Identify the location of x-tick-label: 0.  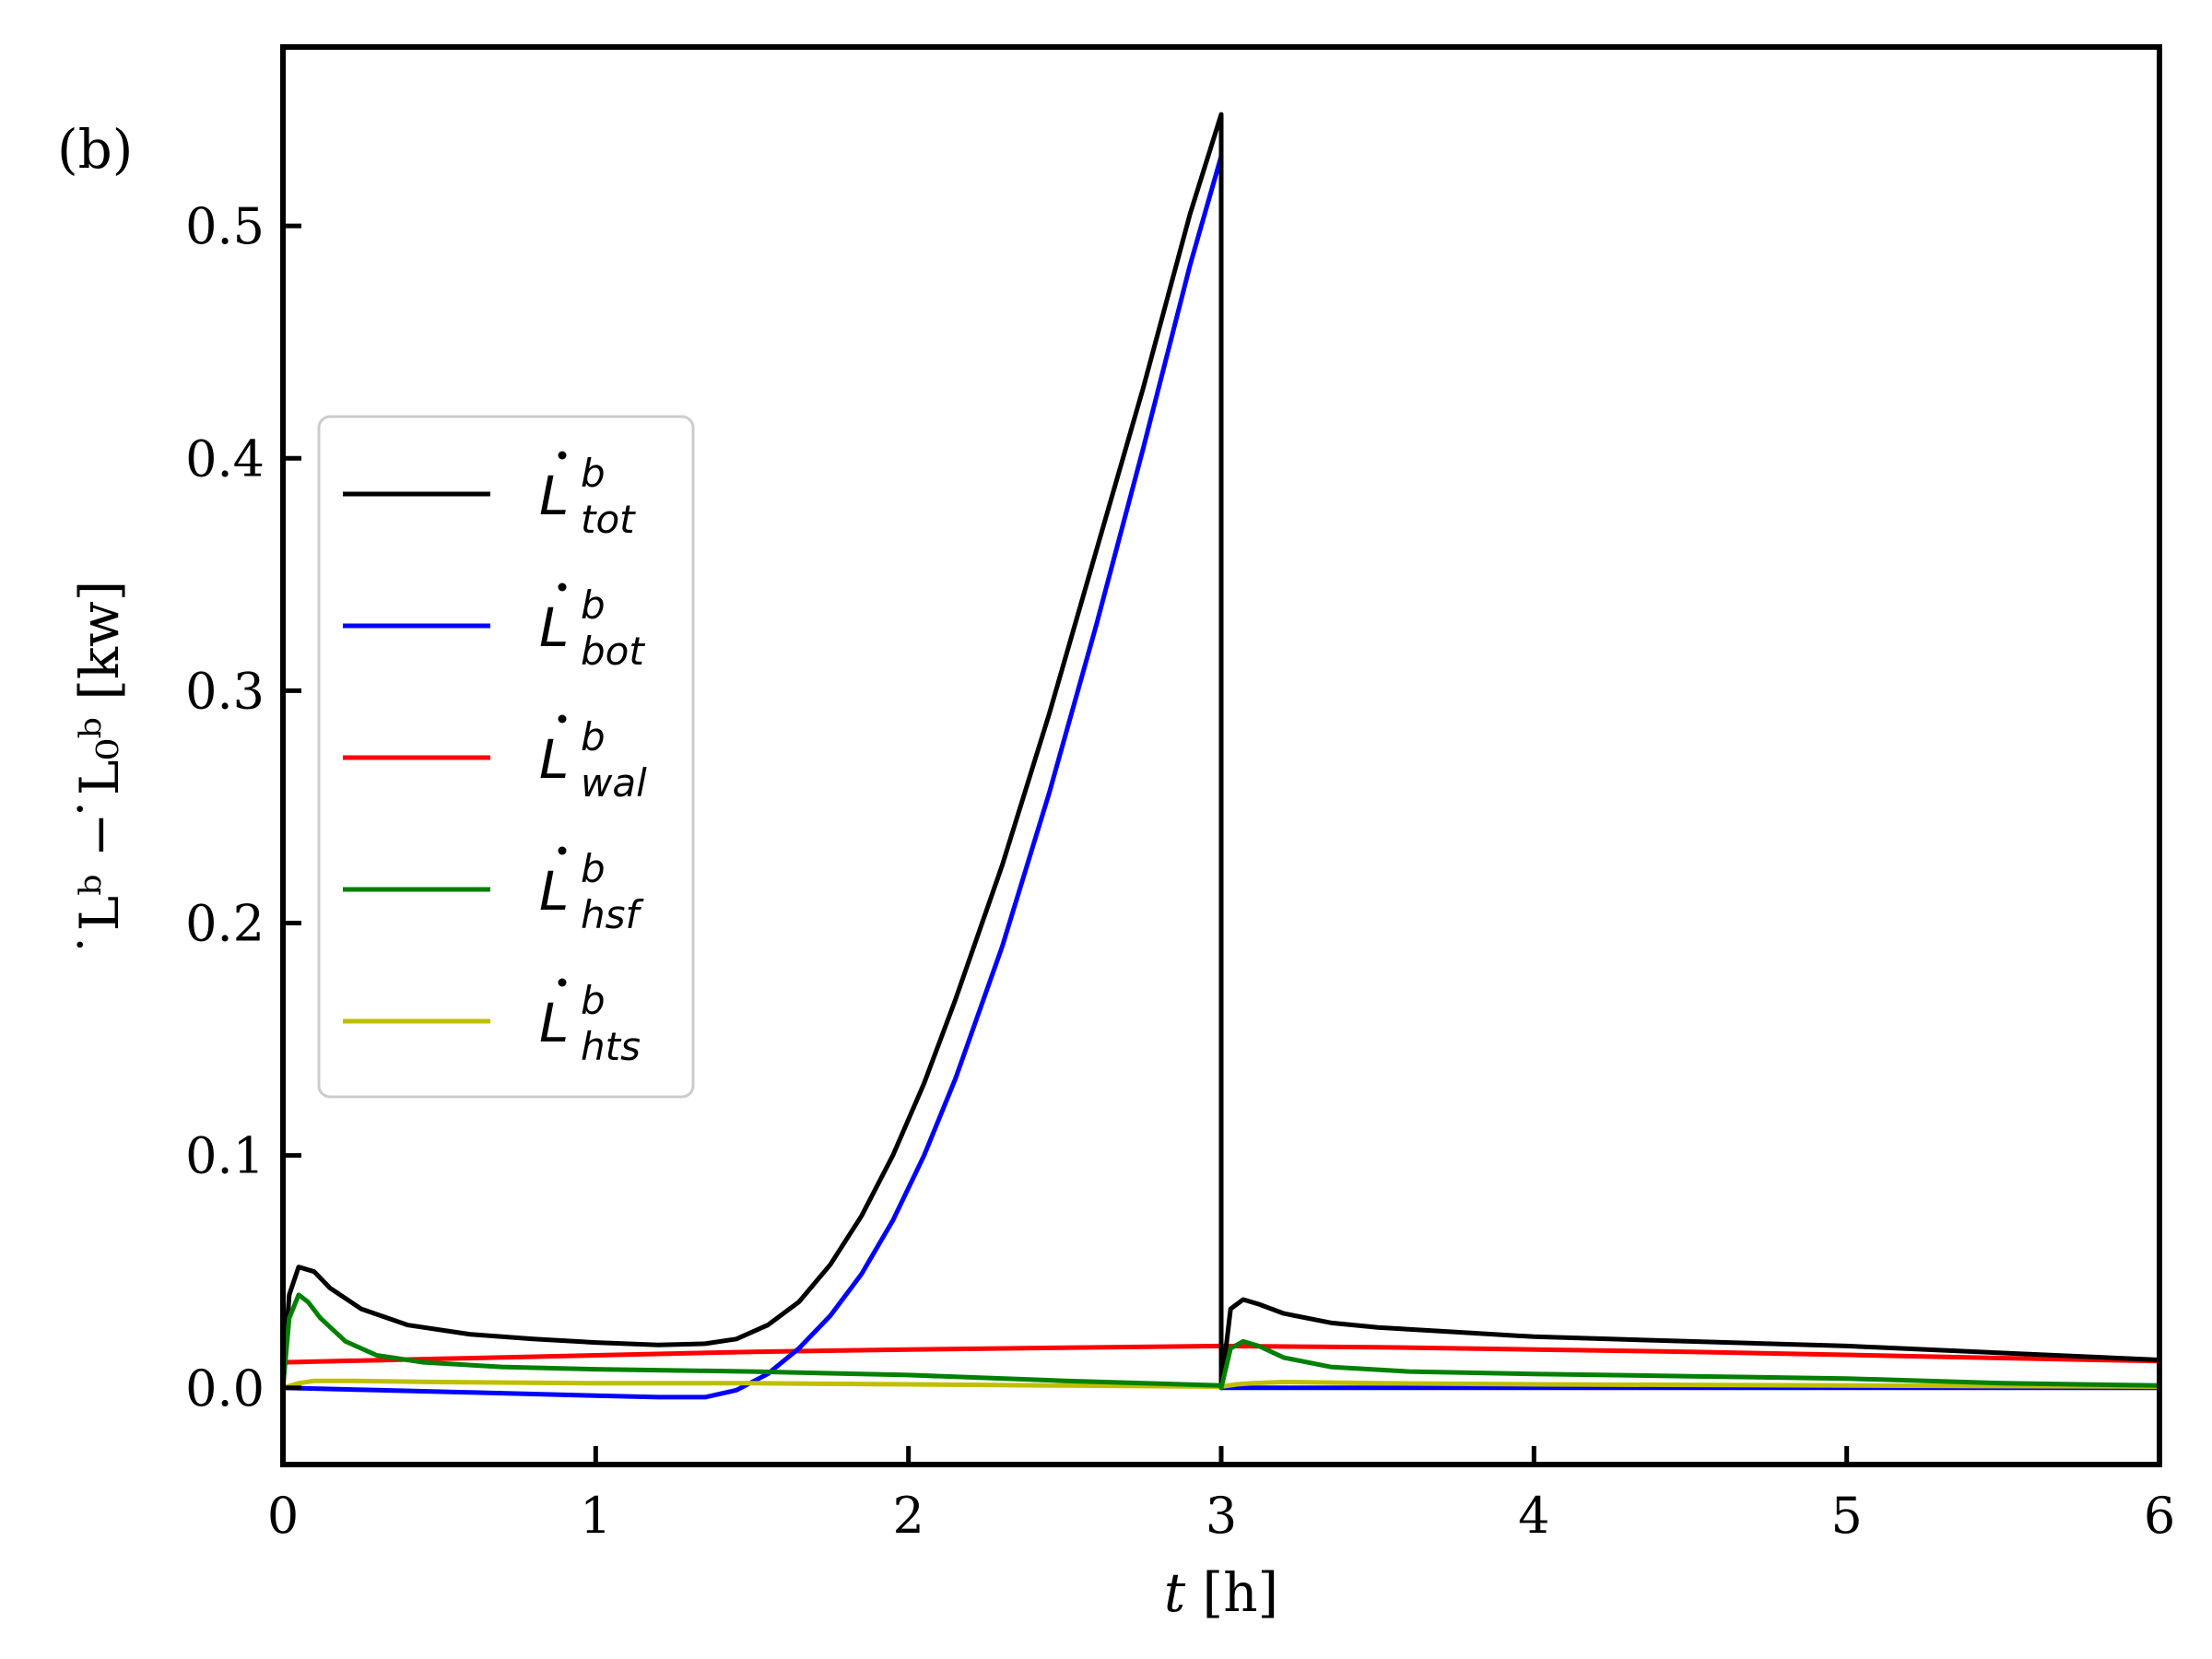
(283, 1516).